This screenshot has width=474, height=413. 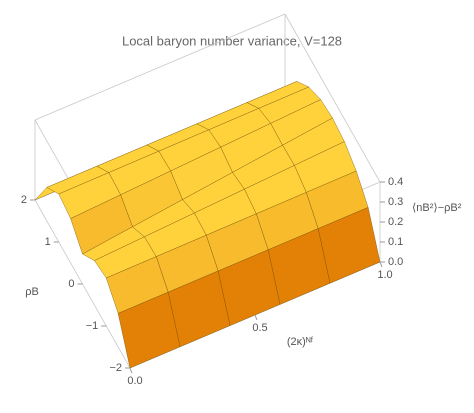 What do you see at coordinates (48, 242) in the screenshot?
I see `x-tick-label: 1` at bounding box center [48, 242].